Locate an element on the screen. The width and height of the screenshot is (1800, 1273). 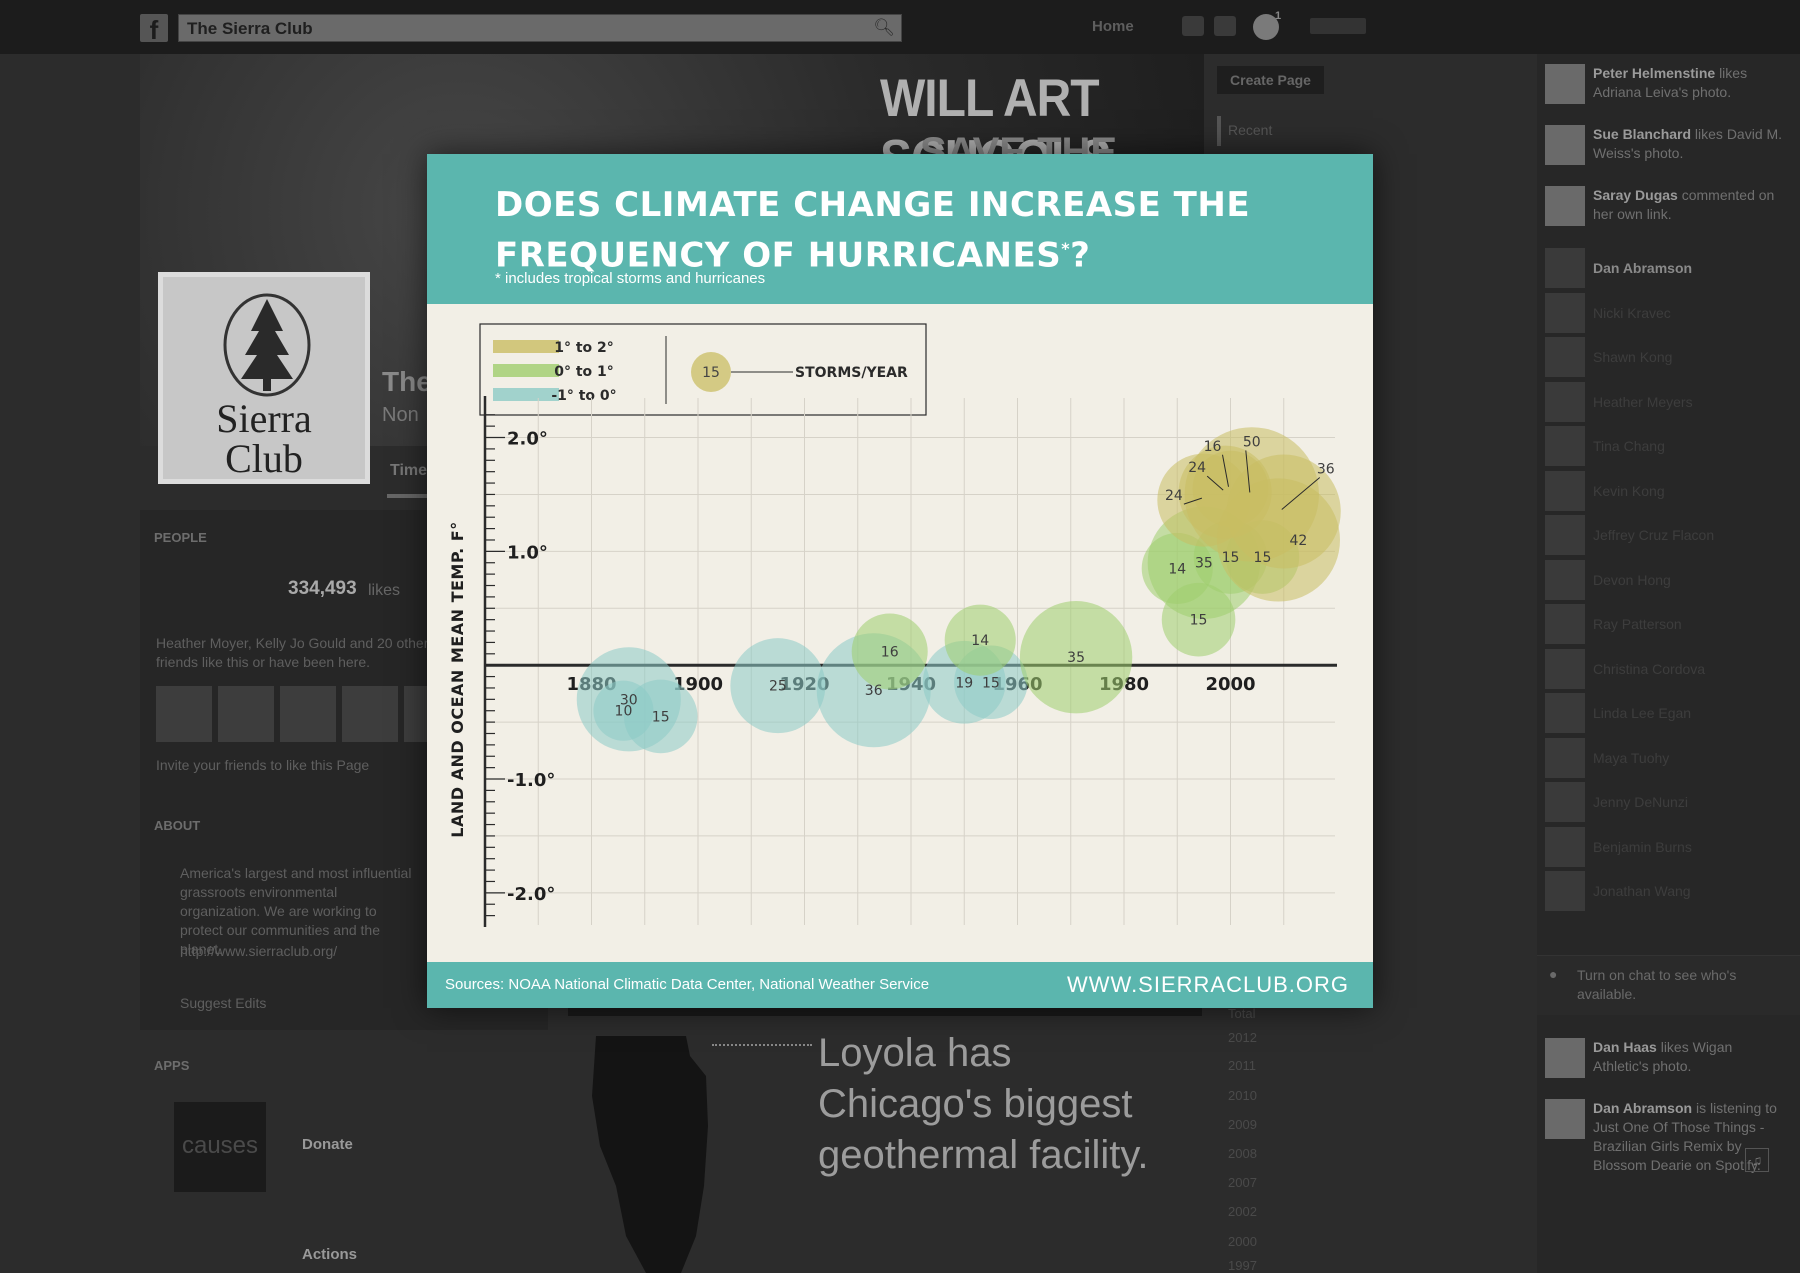
chat-friend: Kevin Kong is located at coordinates (1665, 490).